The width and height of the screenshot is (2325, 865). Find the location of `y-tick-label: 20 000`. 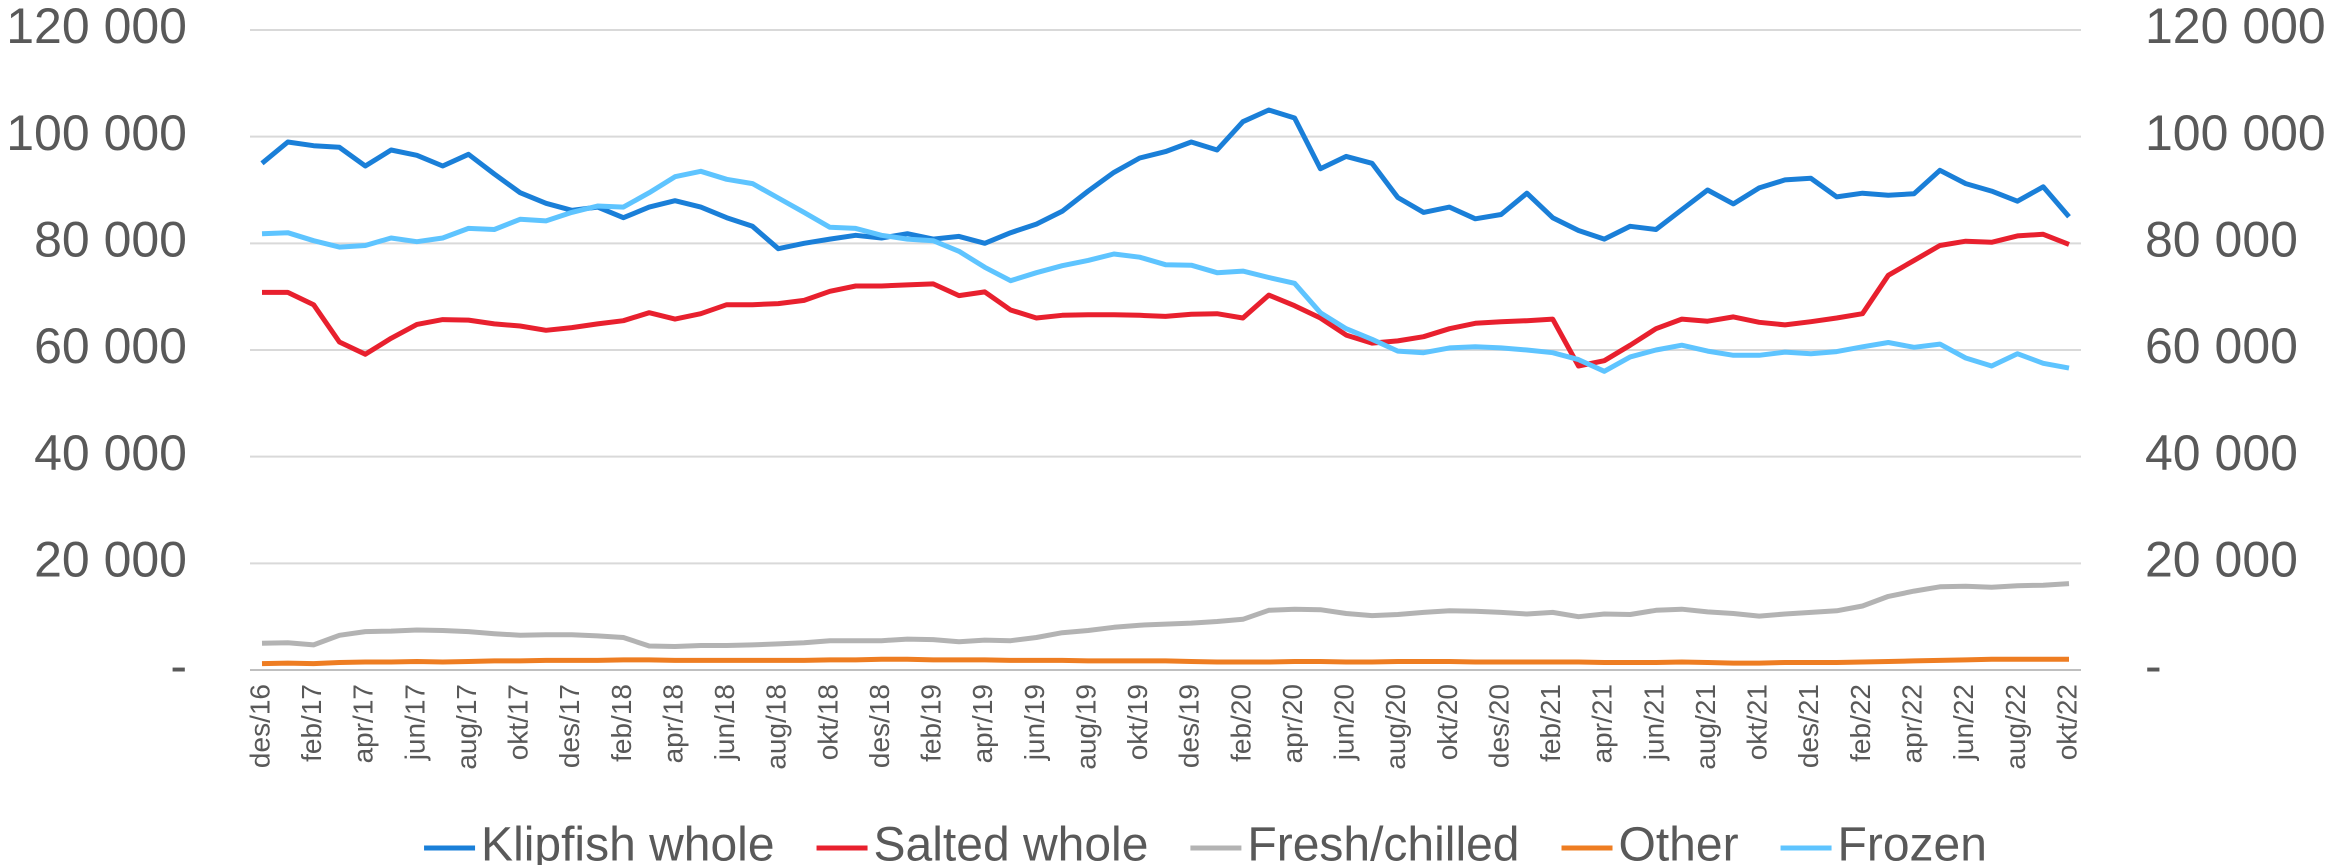

y-tick-label: 20 000 is located at coordinates (110, 560).